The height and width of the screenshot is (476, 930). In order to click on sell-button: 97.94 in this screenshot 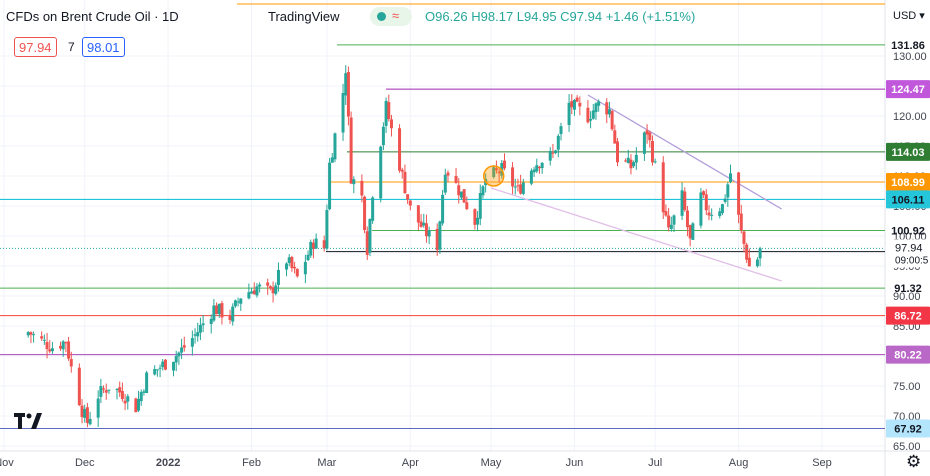, I will do `click(35, 47)`.